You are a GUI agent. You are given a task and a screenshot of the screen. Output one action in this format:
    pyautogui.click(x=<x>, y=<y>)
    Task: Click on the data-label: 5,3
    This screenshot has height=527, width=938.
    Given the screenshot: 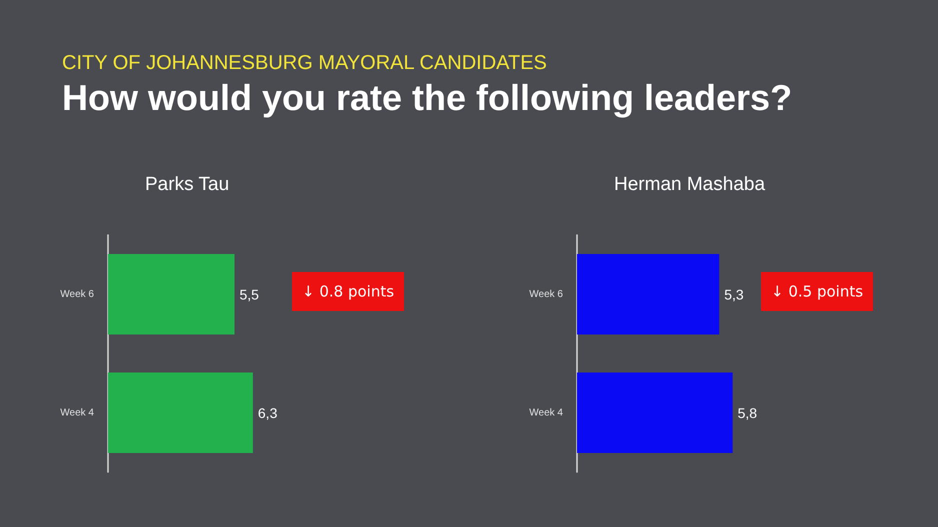 What is the action you would take?
    pyautogui.click(x=734, y=294)
    